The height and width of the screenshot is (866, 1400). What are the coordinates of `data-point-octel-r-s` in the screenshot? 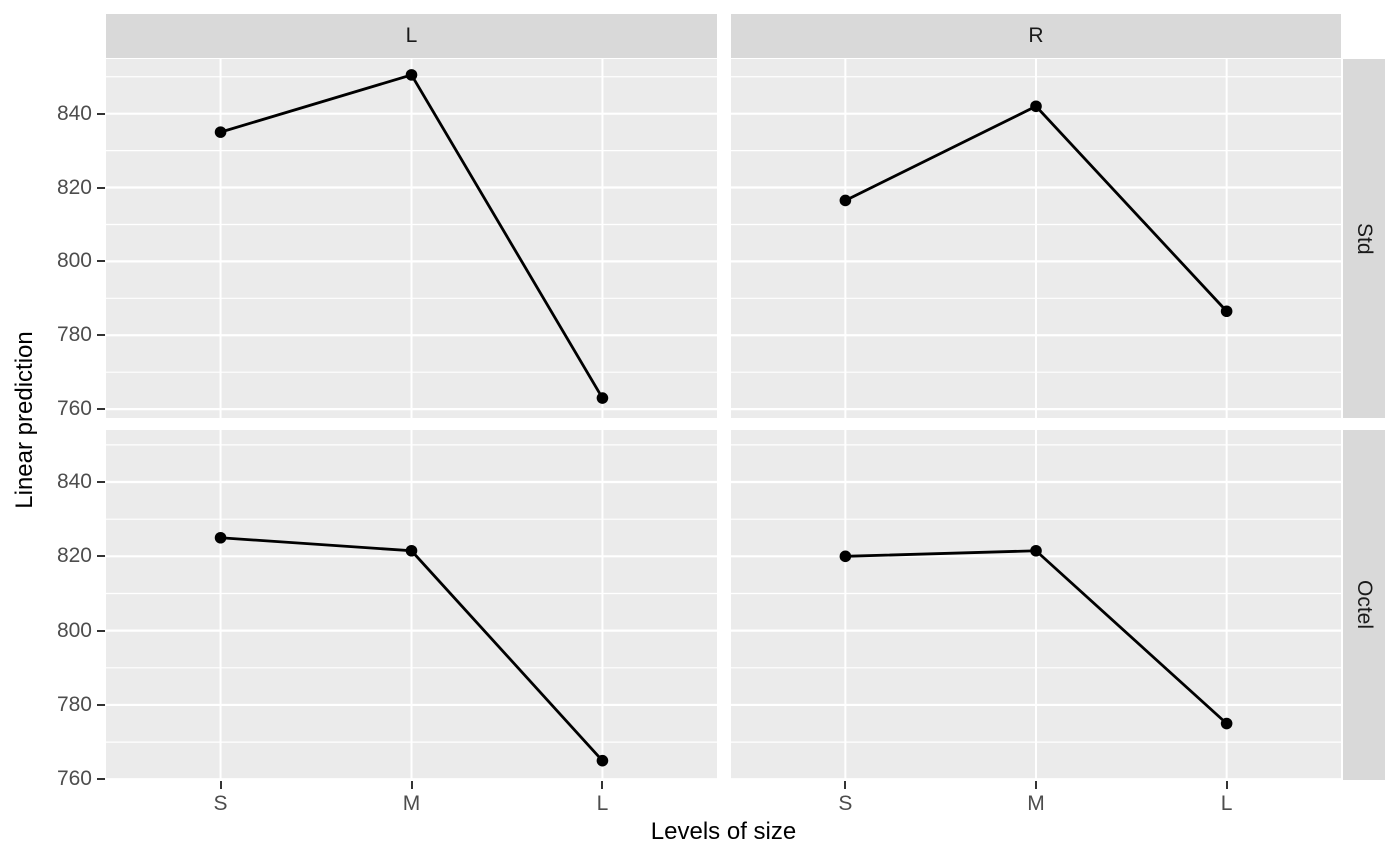 It's located at (845, 556).